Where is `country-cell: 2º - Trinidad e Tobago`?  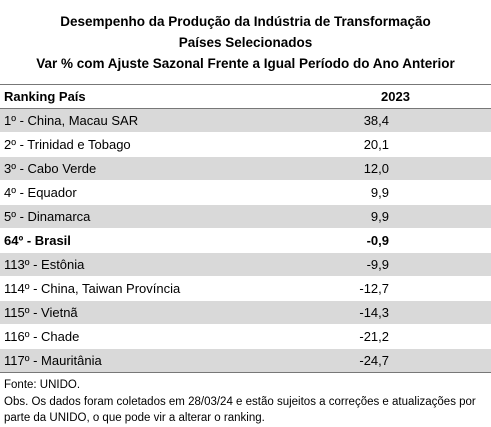
country-cell: 2º - Trinidad e Tobago is located at coordinates (67, 144).